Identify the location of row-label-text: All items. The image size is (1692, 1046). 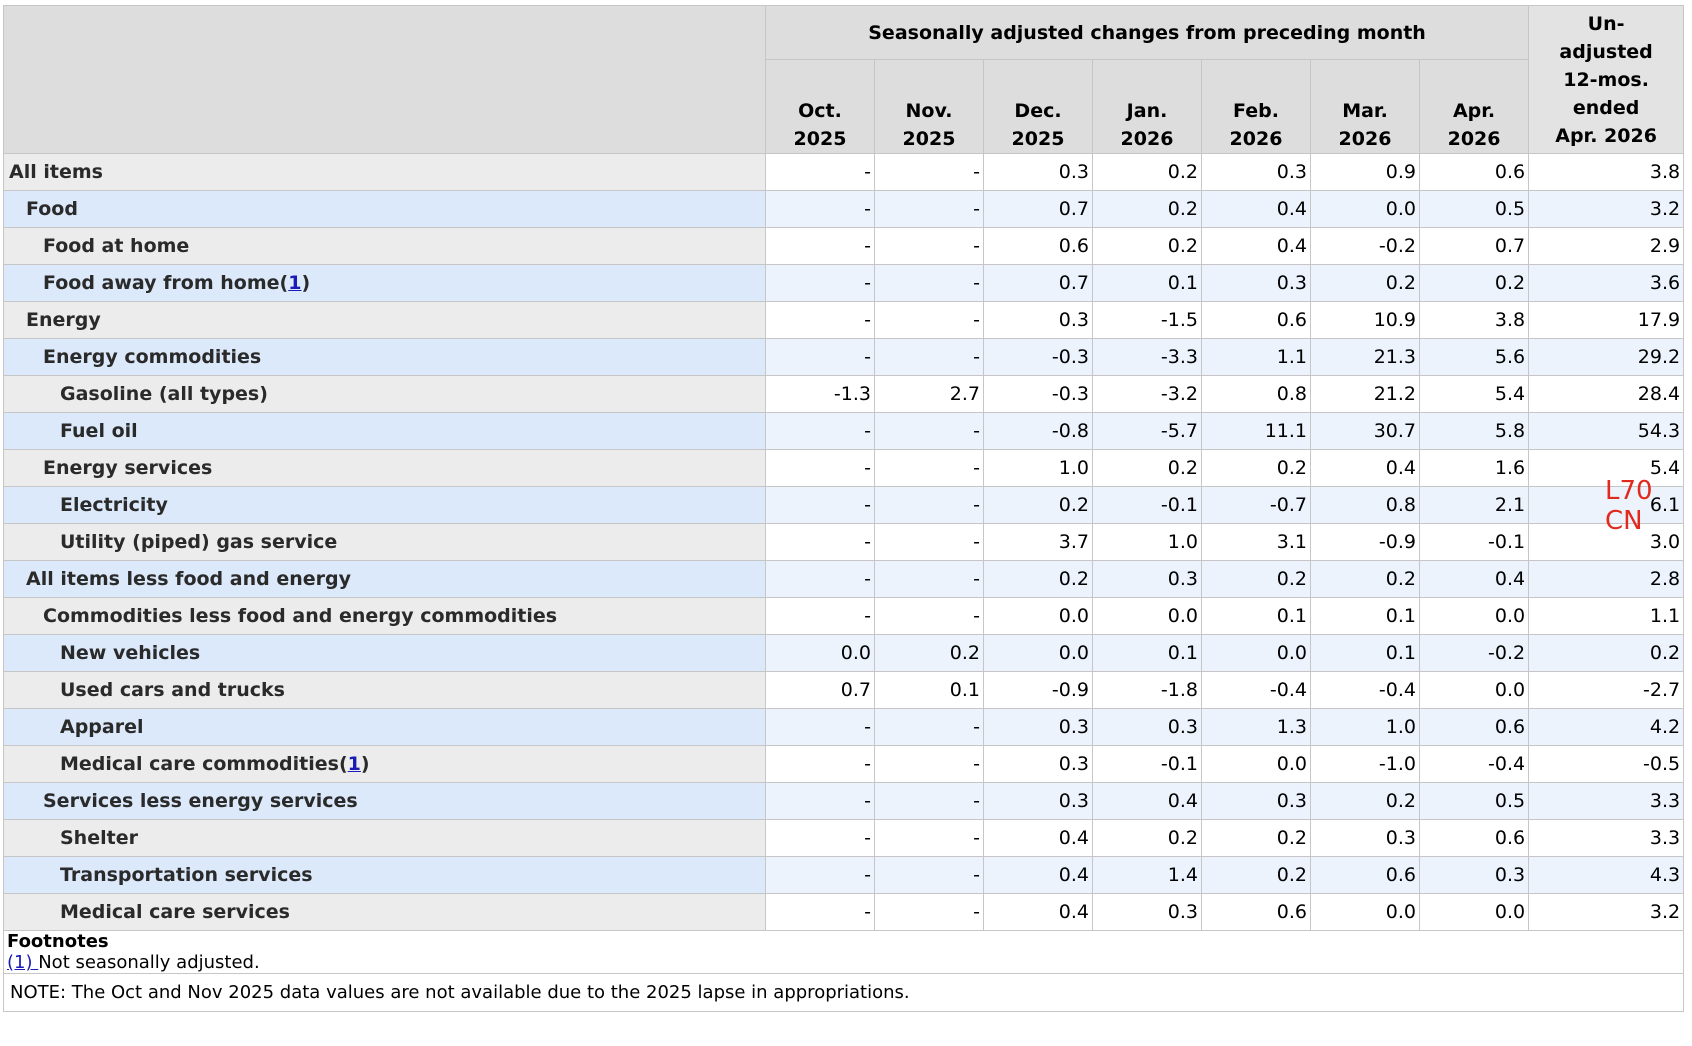
(56, 172).